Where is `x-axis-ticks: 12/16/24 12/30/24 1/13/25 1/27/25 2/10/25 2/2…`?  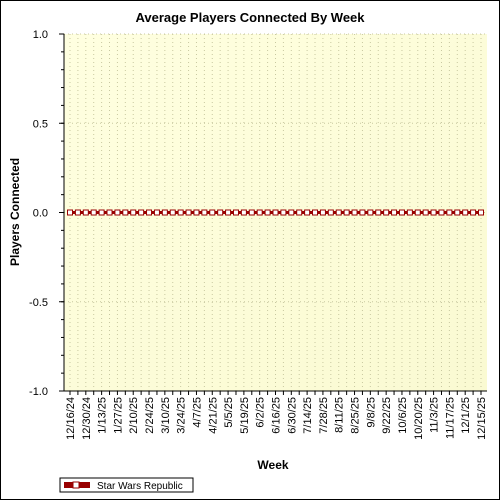 x-axis-ticks: 12/16/24 12/30/24 1/13/25 1/27/25 2/10/25 2/2… is located at coordinates (276, 415).